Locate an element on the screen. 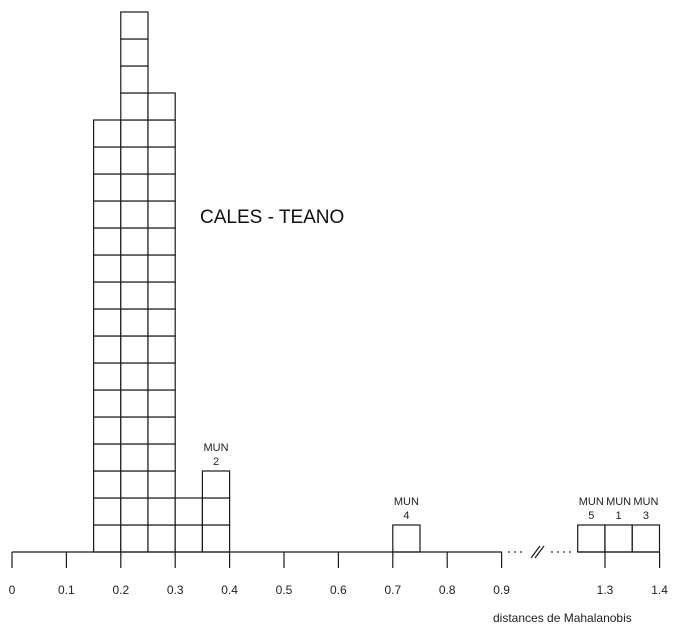 The image size is (684, 624). x-tick-label: 0.5 is located at coordinates (284, 590).